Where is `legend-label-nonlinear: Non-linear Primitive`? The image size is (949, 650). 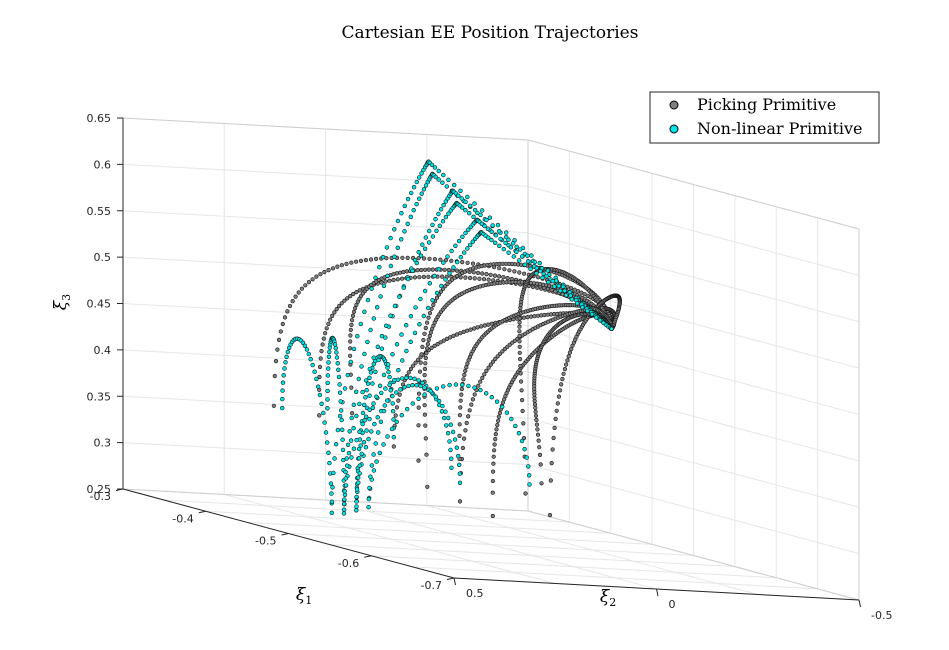 legend-label-nonlinear: Non-linear Primitive is located at coordinates (780, 128).